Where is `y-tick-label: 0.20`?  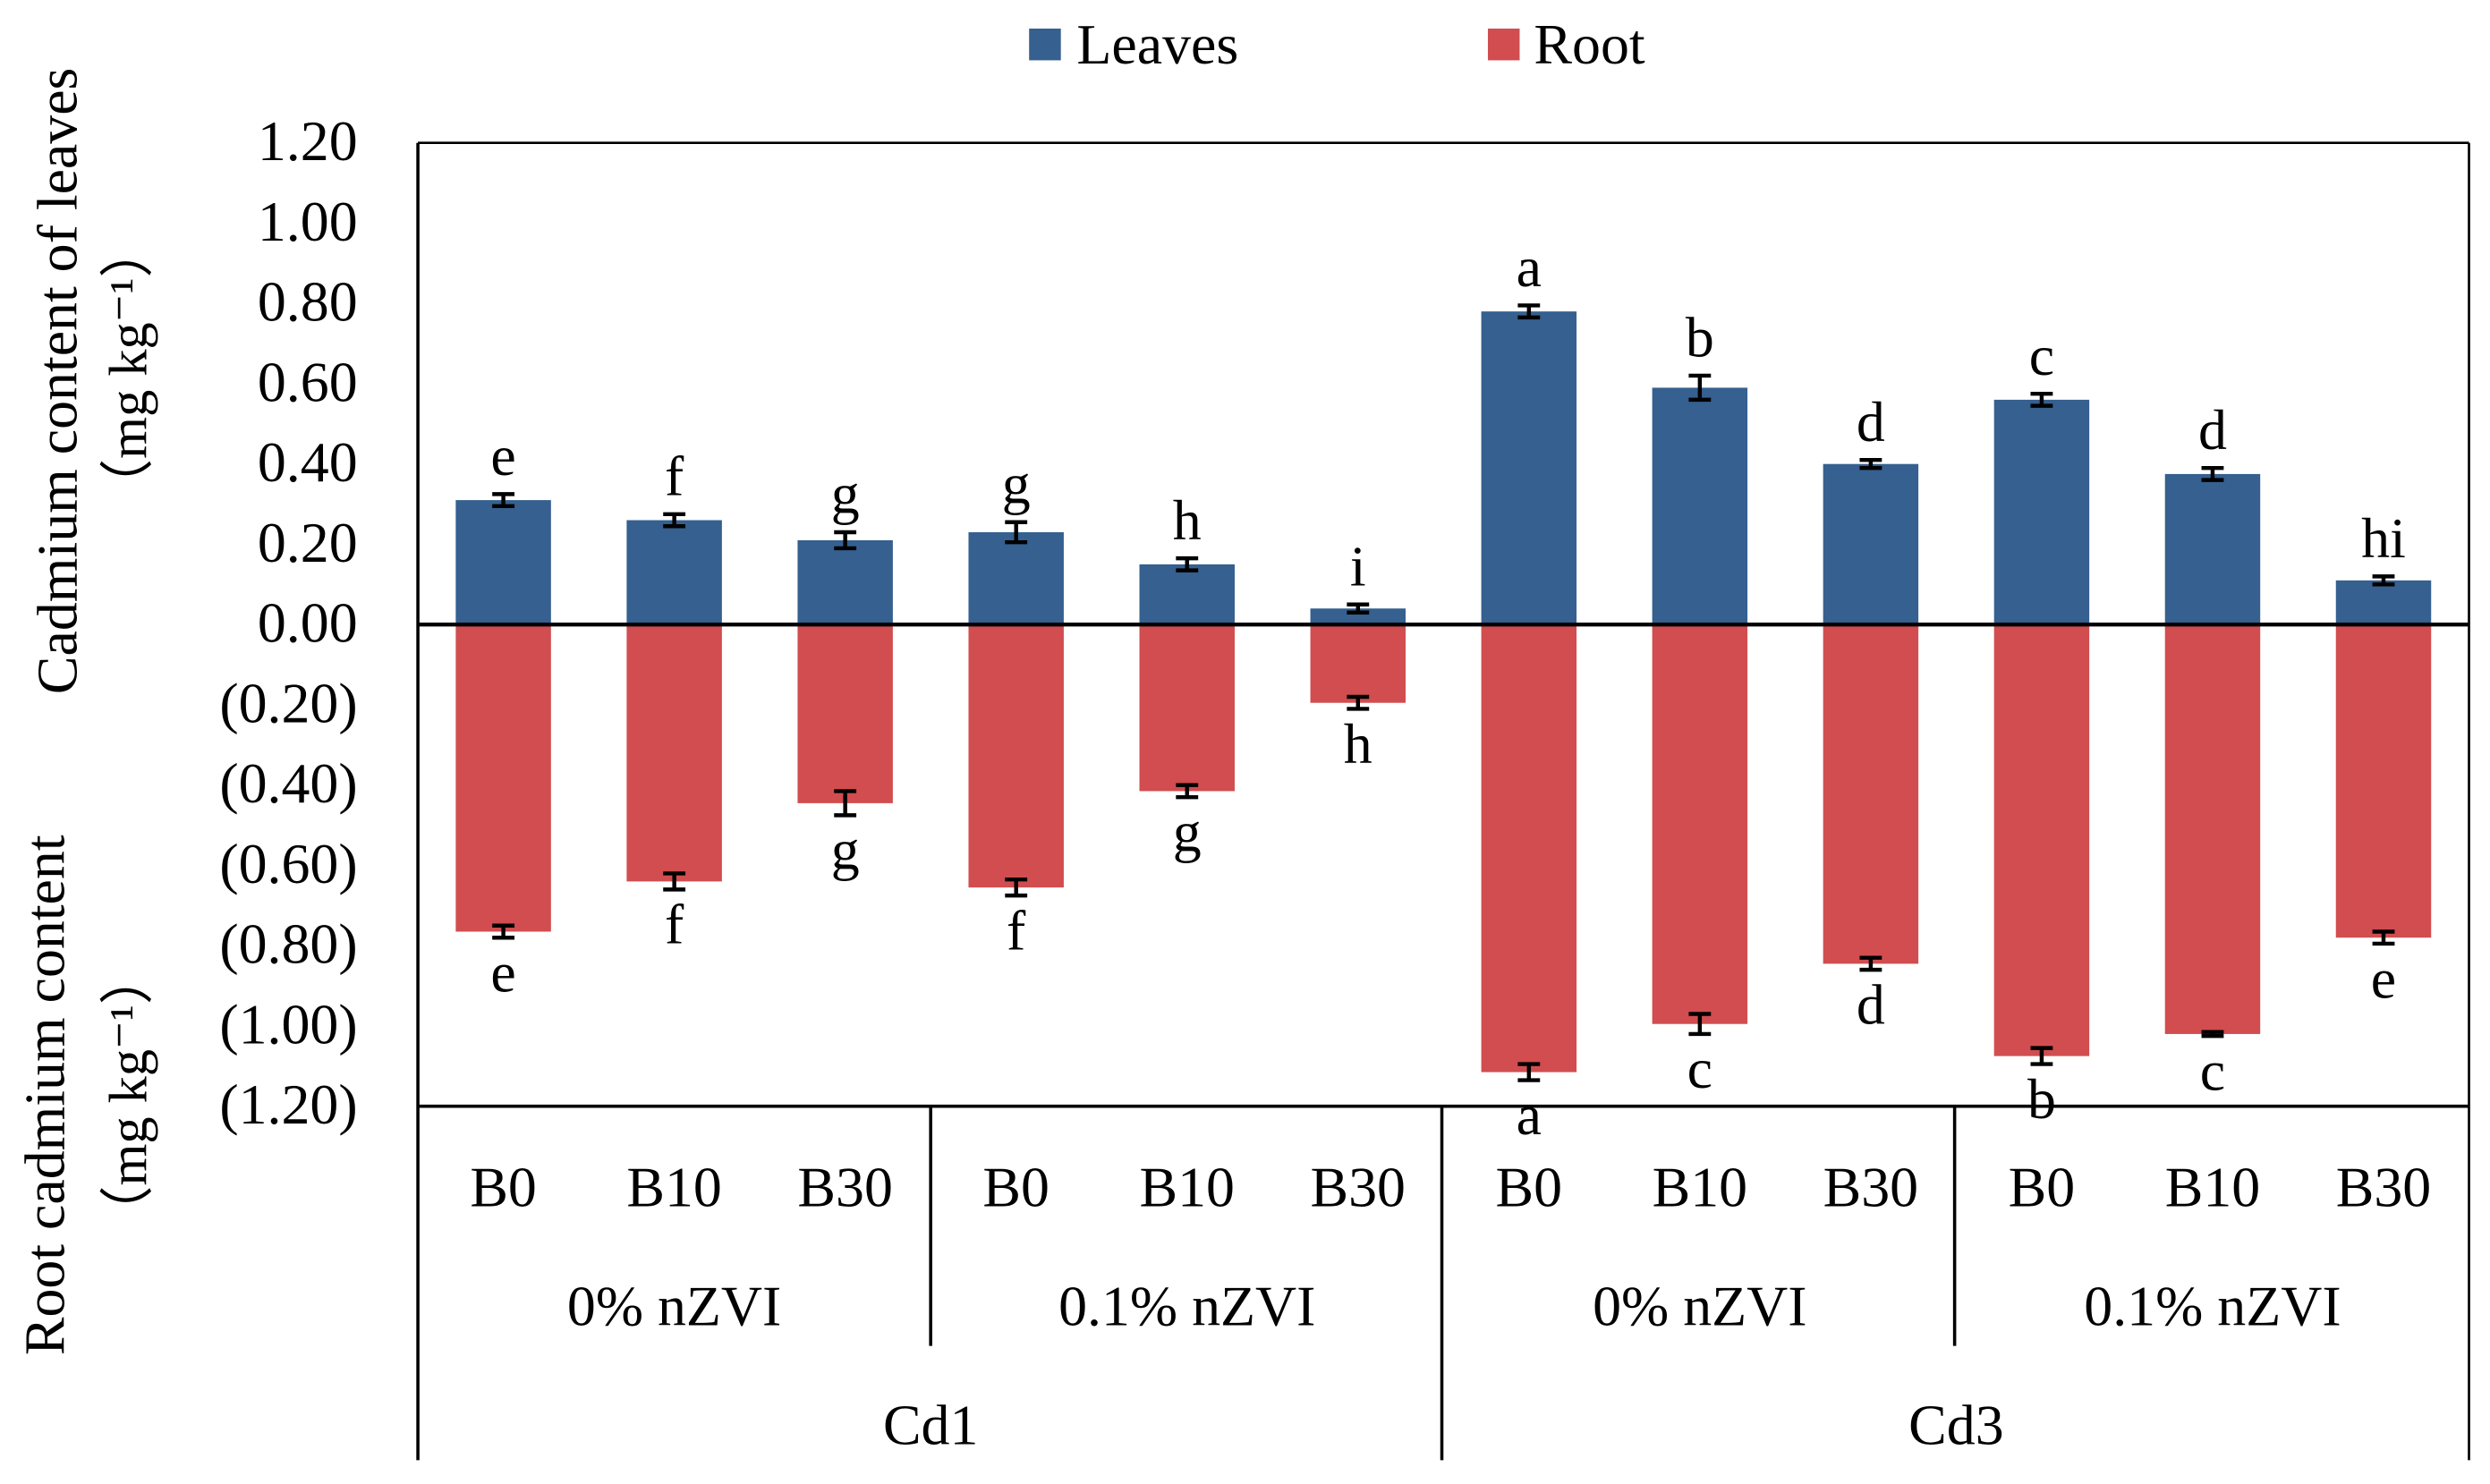
y-tick-label: 0.20 is located at coordinates (308, 542).